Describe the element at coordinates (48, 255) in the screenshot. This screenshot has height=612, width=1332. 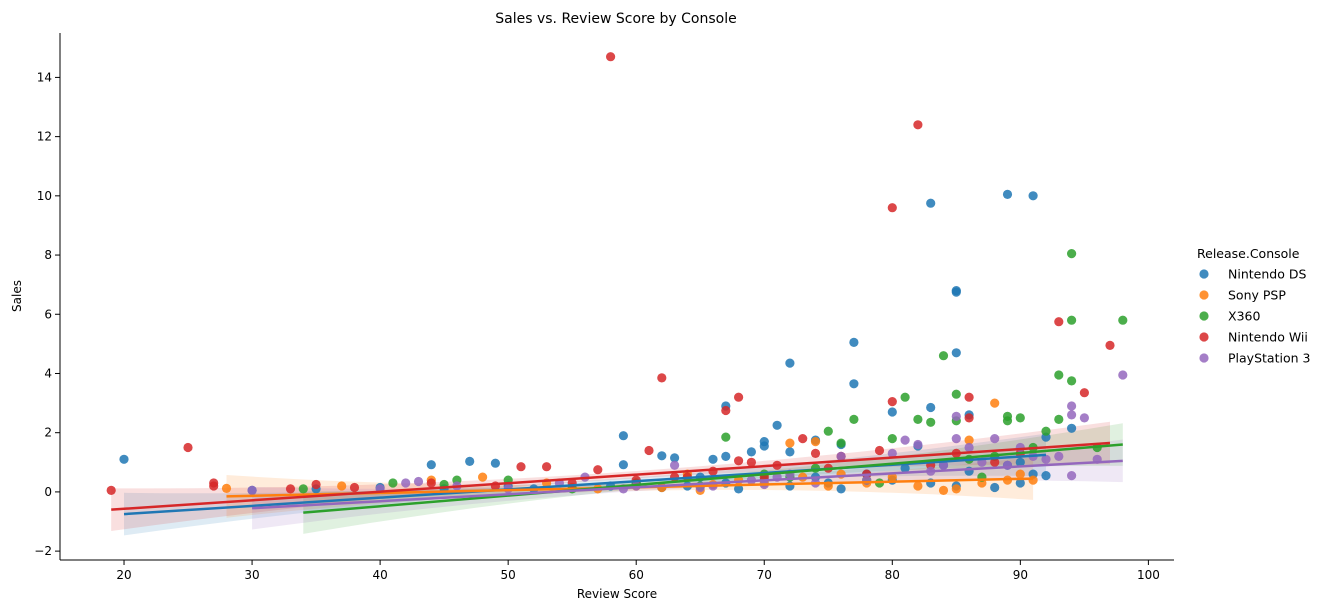
I see `y-tick-label: 8` at that location.